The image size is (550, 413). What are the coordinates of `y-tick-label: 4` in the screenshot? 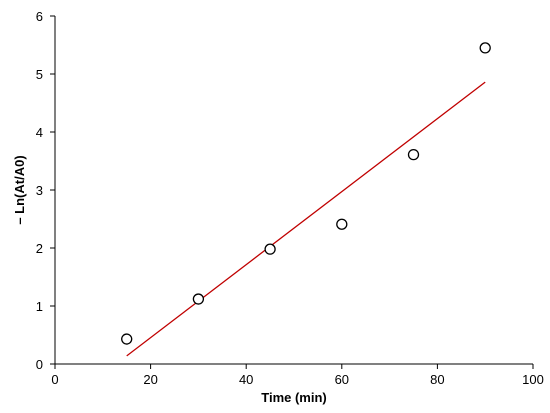 It's located at (39, 132).